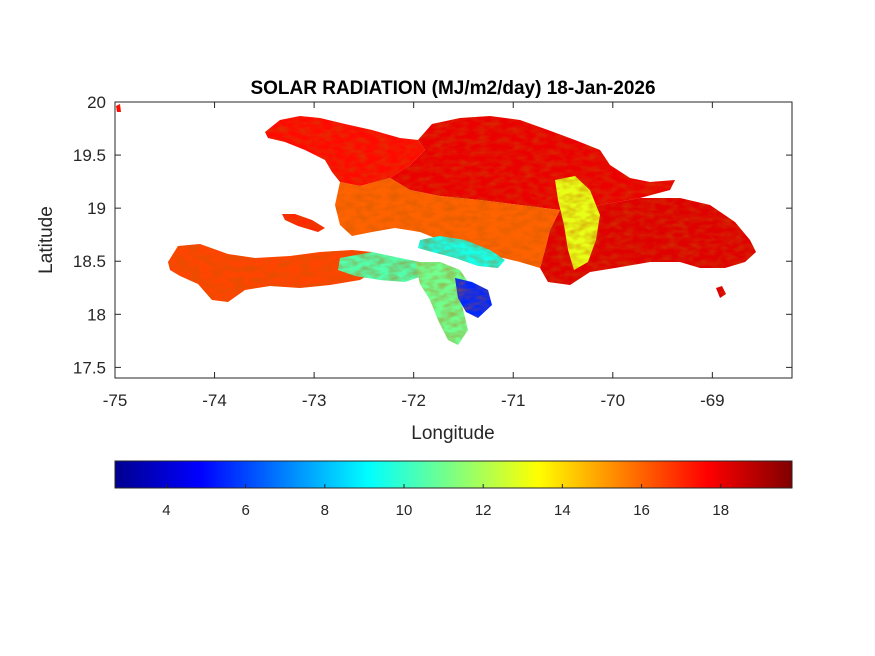 This screenshot has height=656, width=875. Describe the element at coordinates (641, 510) in the screenshot. I see `colorbar-tick-label: 16` at that location.